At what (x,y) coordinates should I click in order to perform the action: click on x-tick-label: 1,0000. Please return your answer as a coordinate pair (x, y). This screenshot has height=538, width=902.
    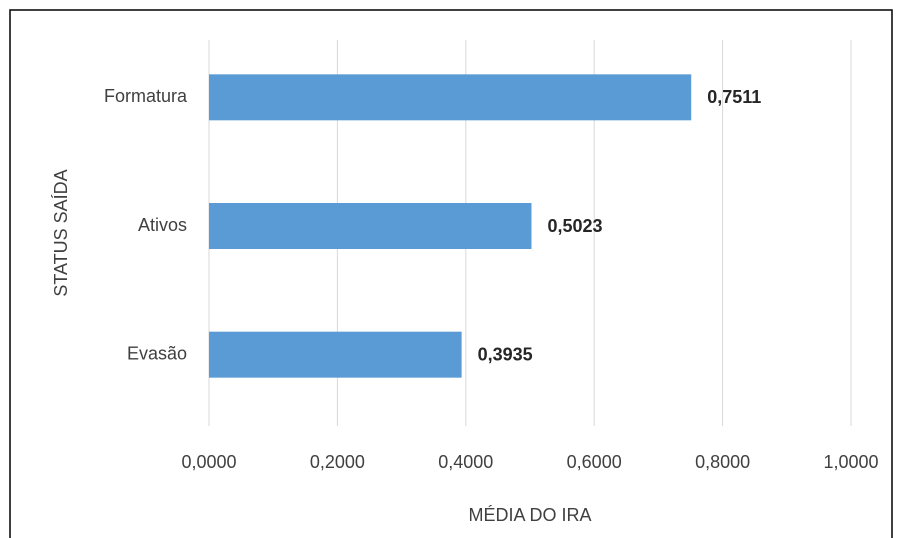
    Looking at the image, I should click on (850, 462).